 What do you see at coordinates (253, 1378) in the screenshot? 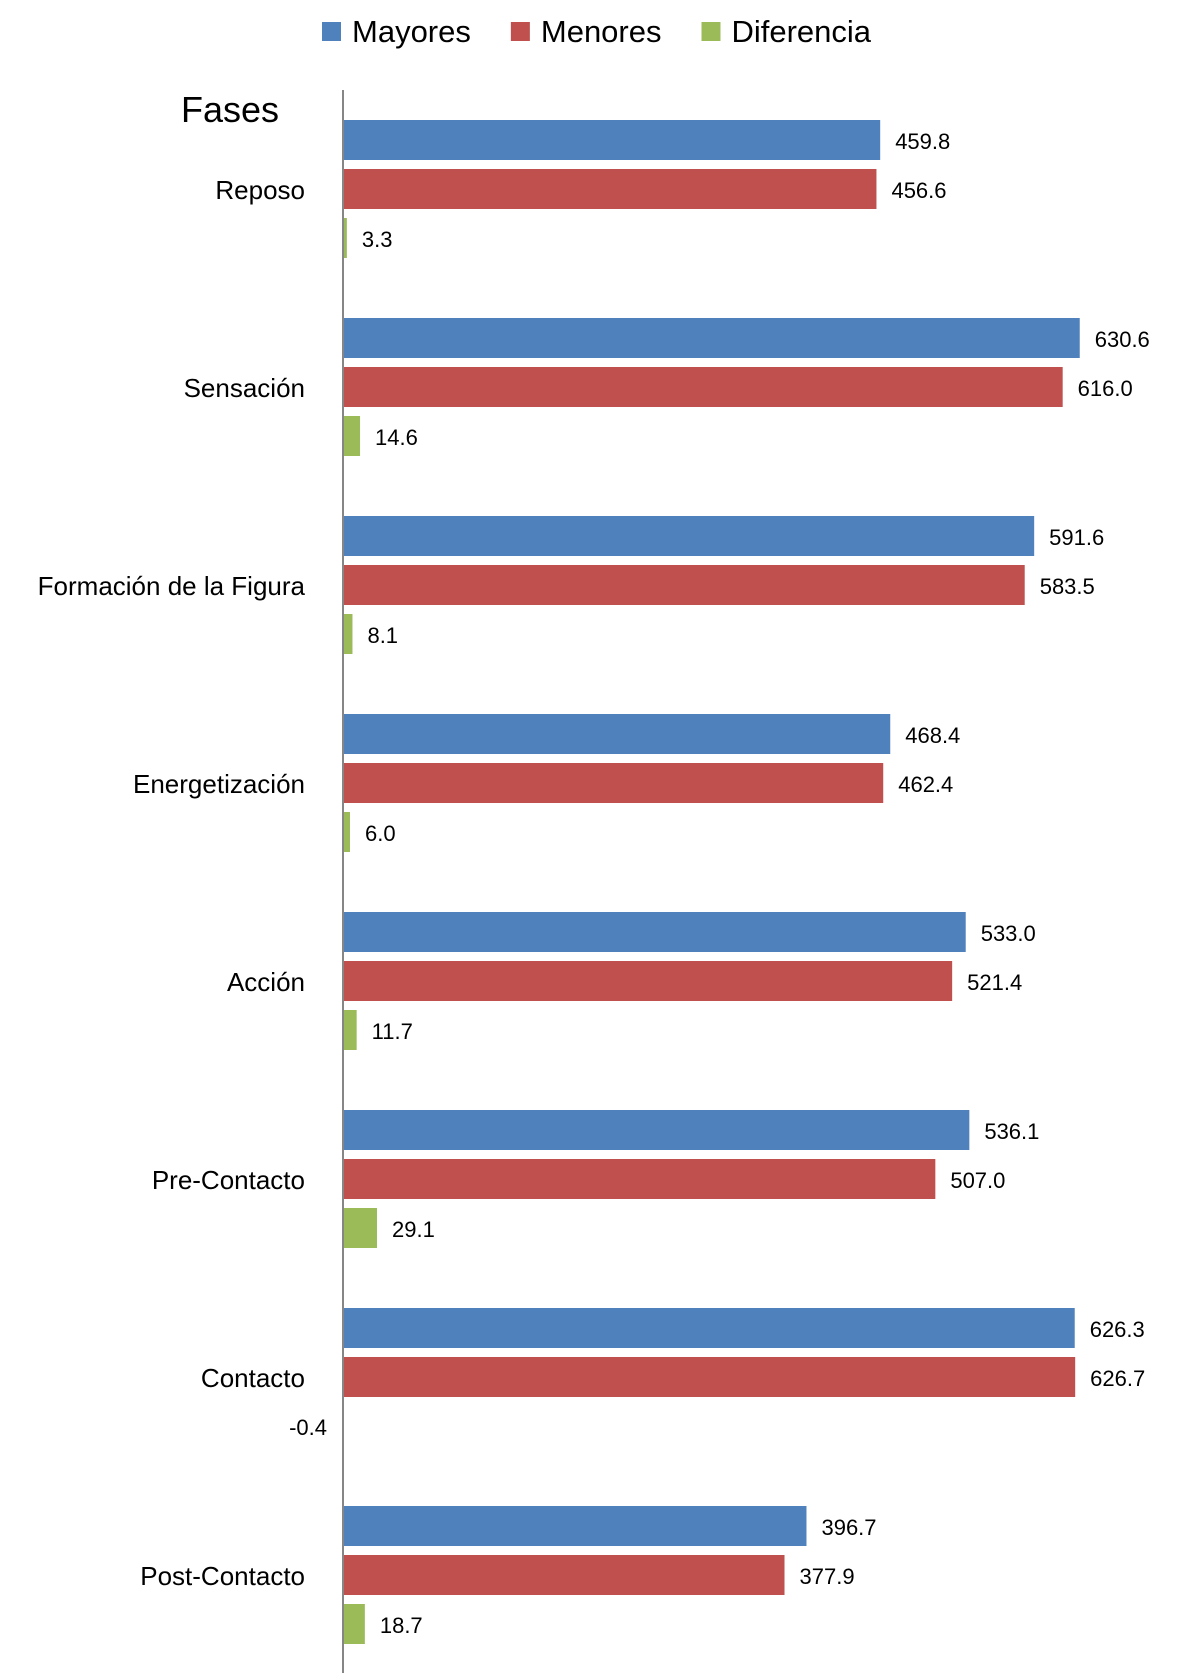
I see `category-label-6: Contacto` at bounding box center [253, 1378].